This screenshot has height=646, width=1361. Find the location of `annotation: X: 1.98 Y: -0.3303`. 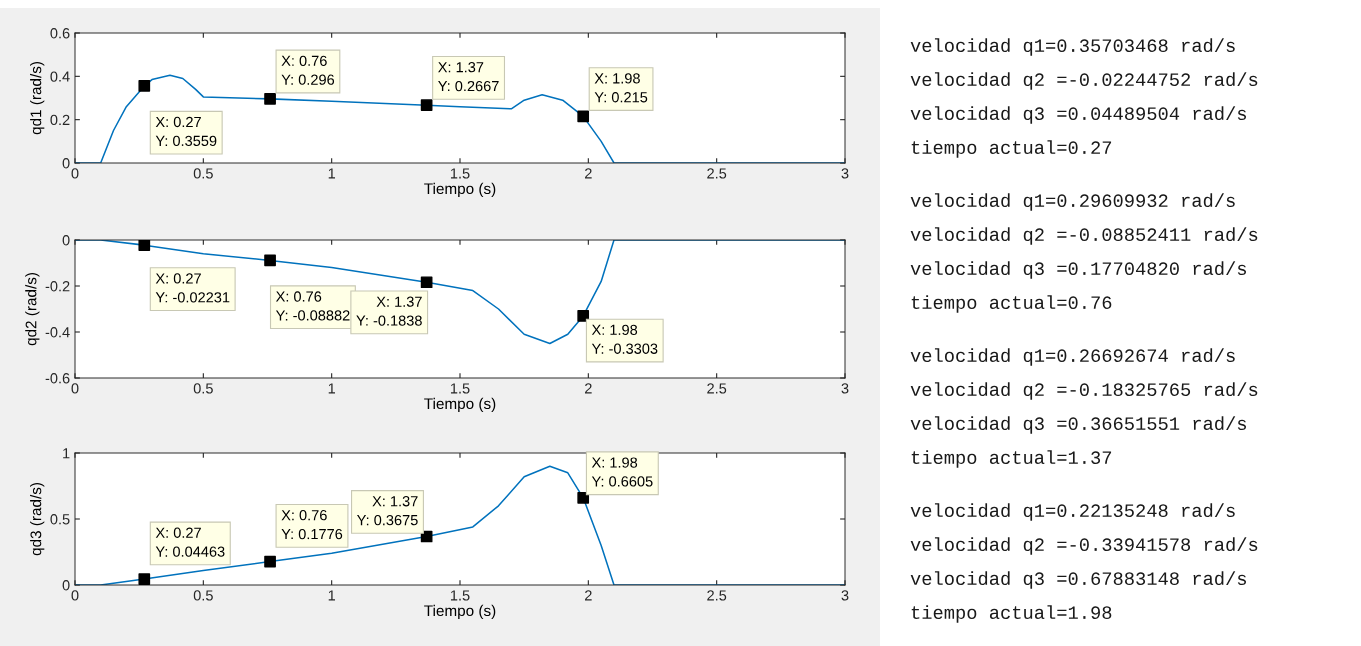

annotation: X: 1.98 Y: -0.3303 is located at coordinates (624, 339).